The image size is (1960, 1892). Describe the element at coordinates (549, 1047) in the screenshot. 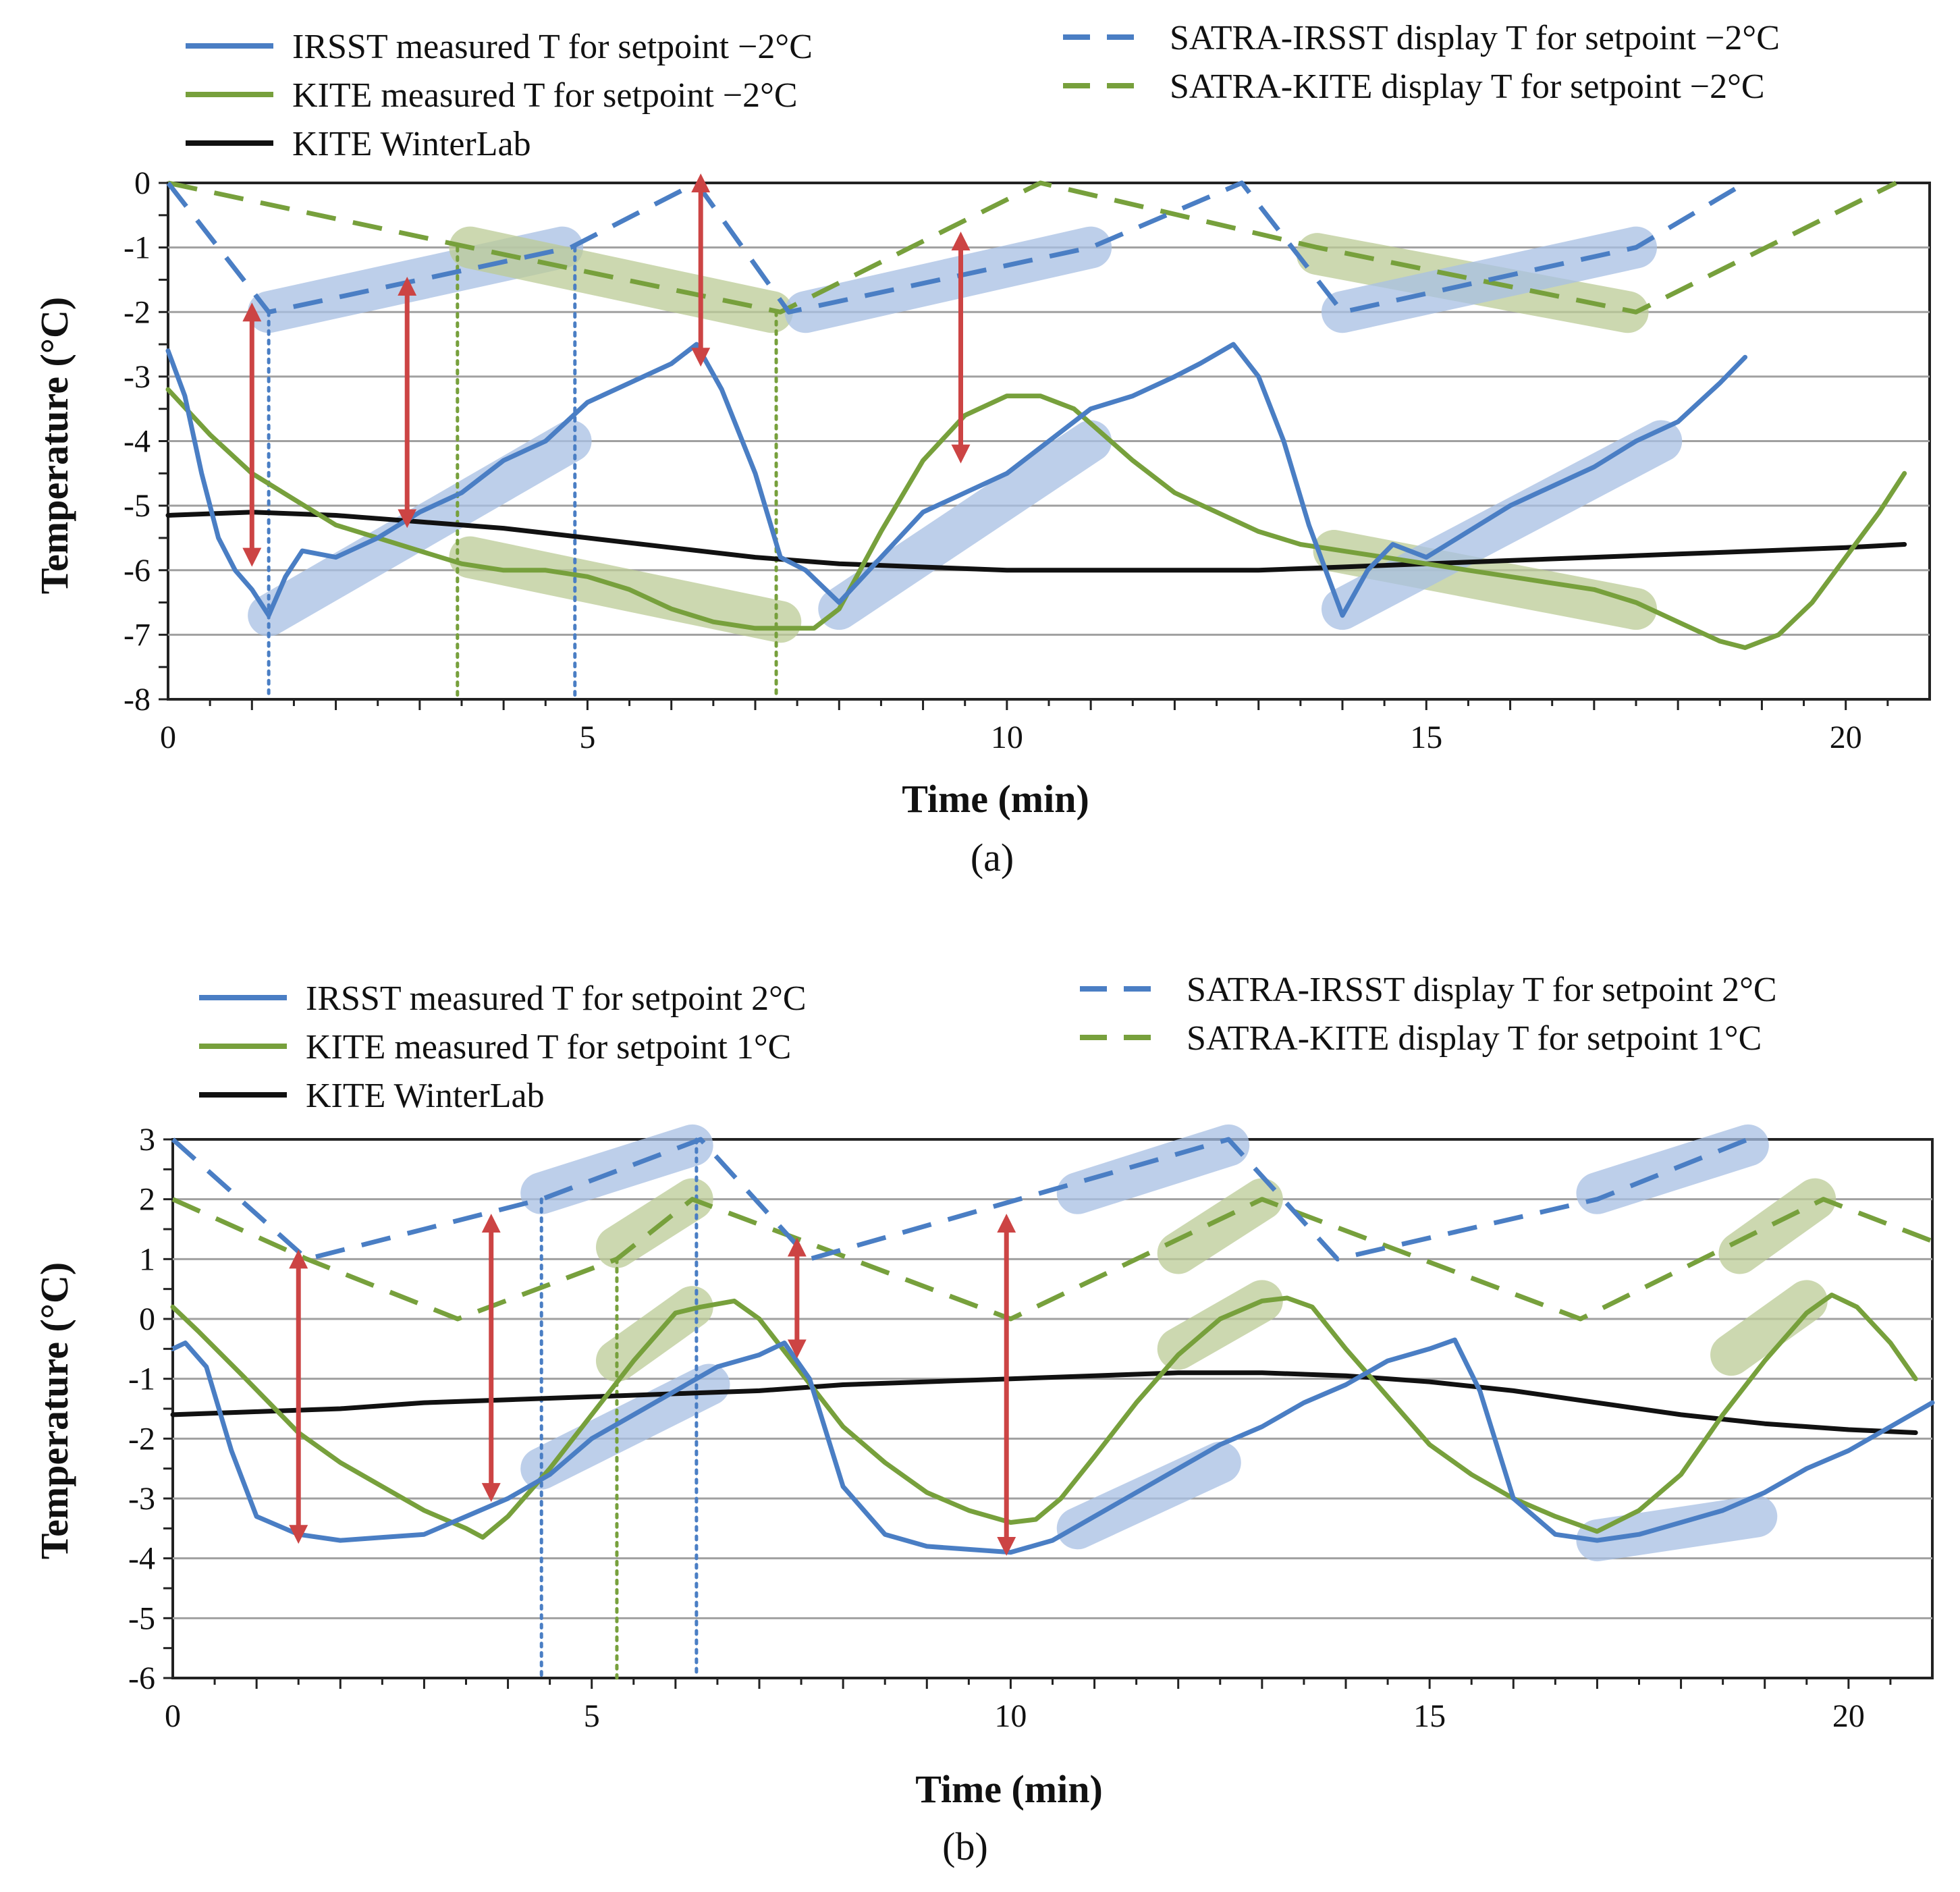

I see `legend-label: KITE measured T for setpoint 1°C` at that location.